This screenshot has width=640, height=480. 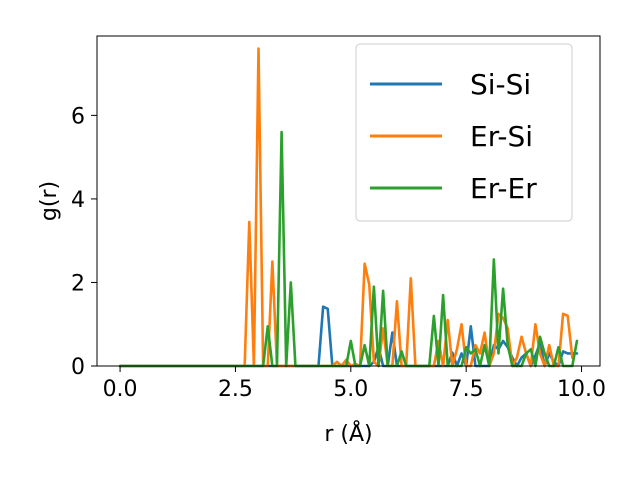 What do you see at coordinates (78, 116) in the screenshot?
I see `y-tick-label: 6` at bounding box center [78, 116].